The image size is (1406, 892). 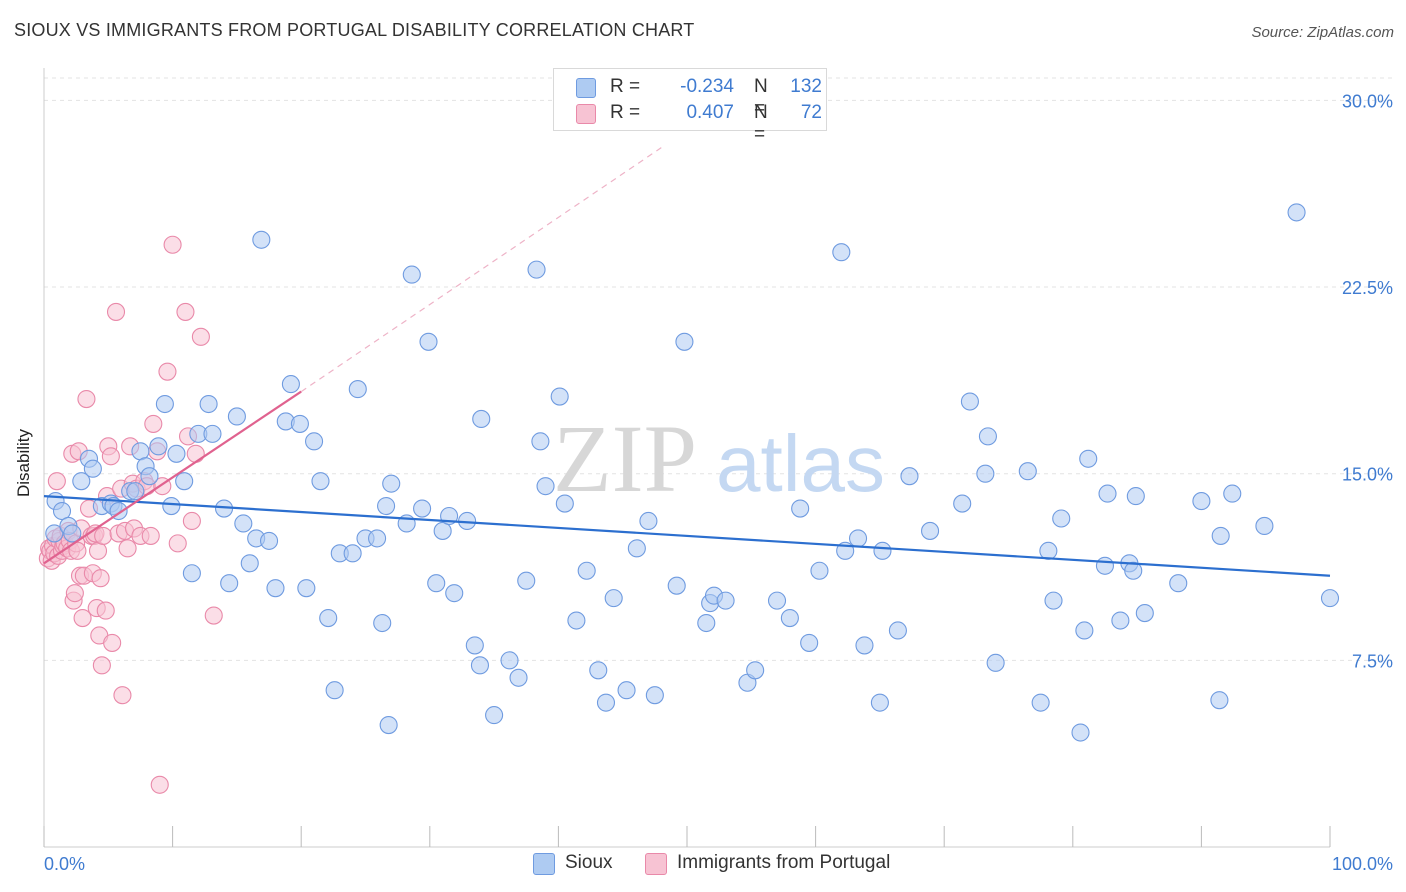 I want to click on legend-swatch-portugal, so click(x=656, y=864).